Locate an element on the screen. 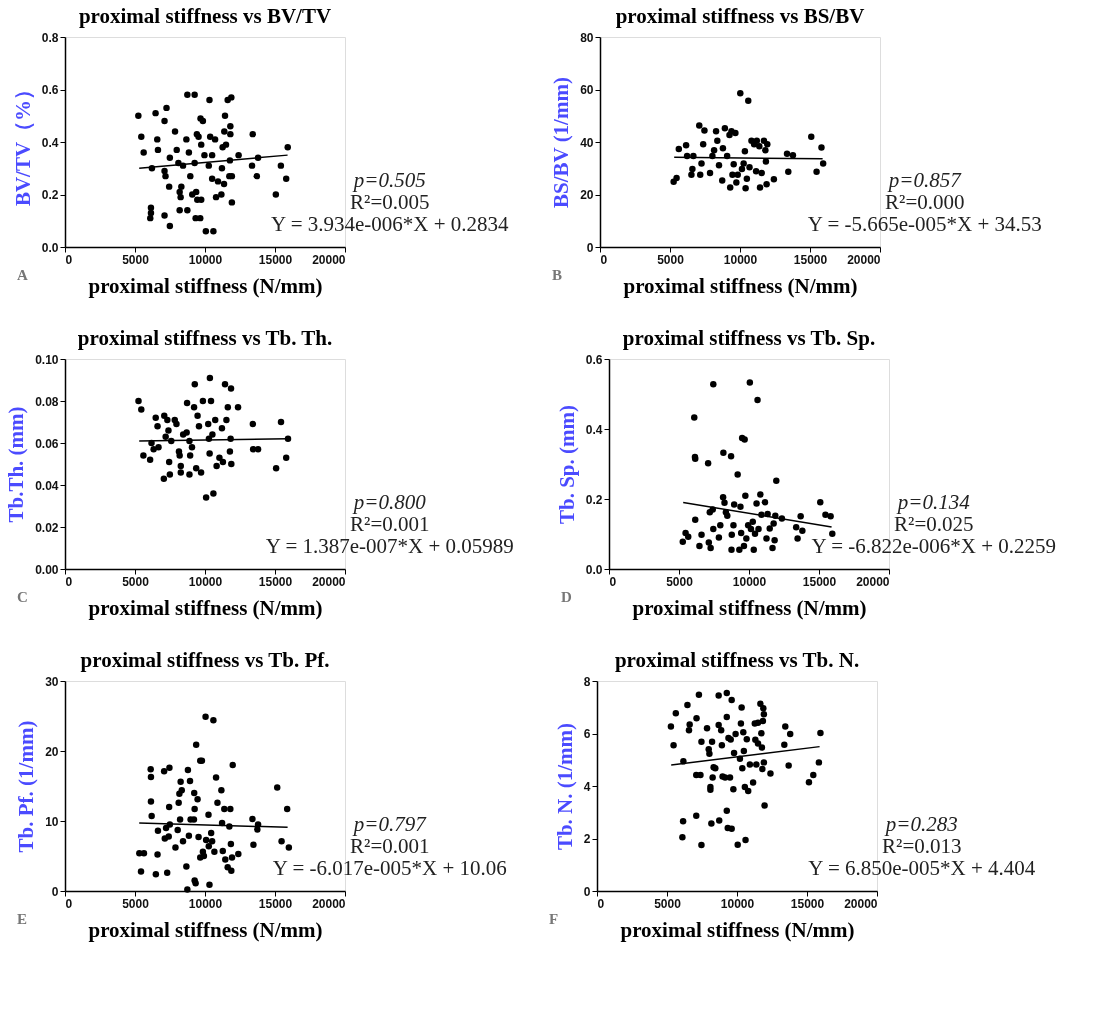  chart-title: proximal stiffness vs BV/TV is located at coordinates (205, 16).